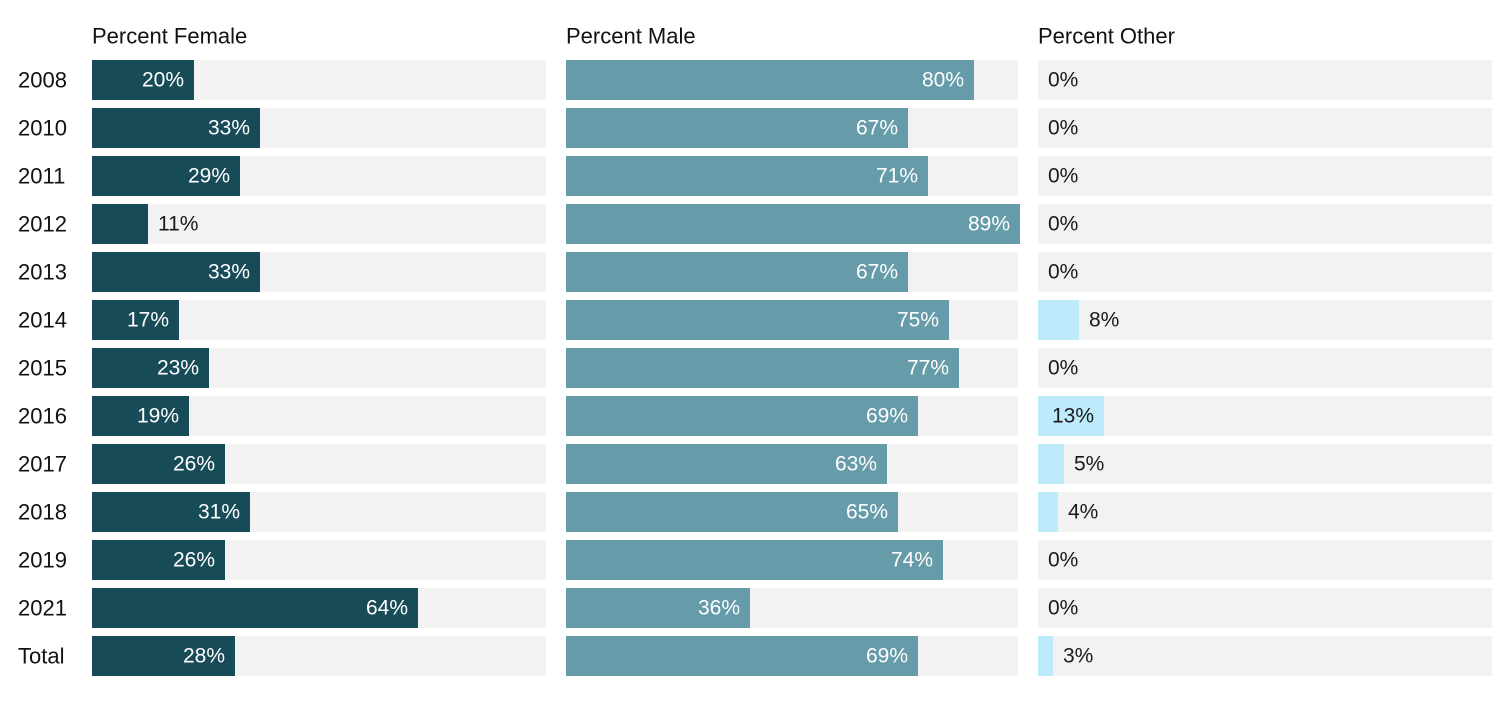 The width and height of the screenshot is (1510, 708). Describe the element at coordinates (42, 224) in the screenshot. I see `row-label-2012: 2012` at that location.